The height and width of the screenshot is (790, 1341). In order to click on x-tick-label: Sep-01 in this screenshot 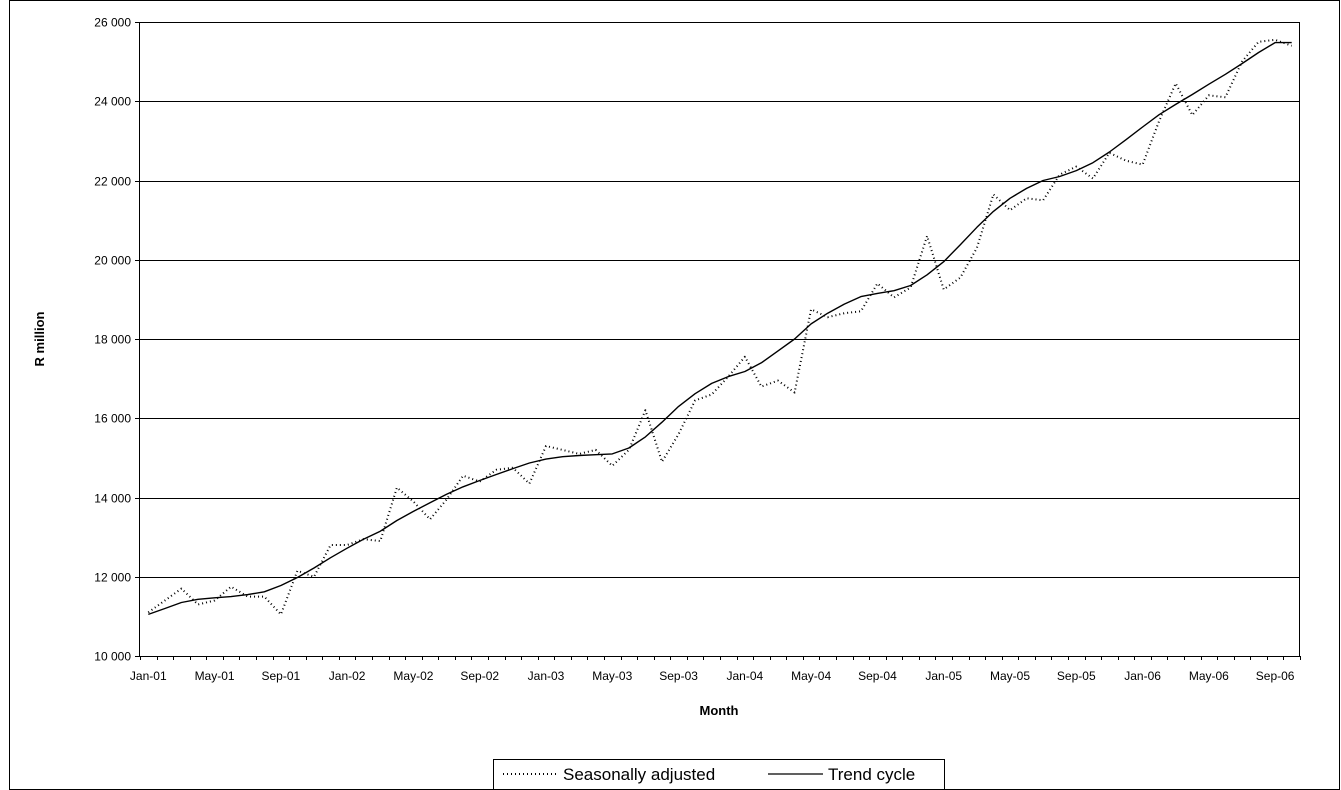, I will do `click(281, 676)`.